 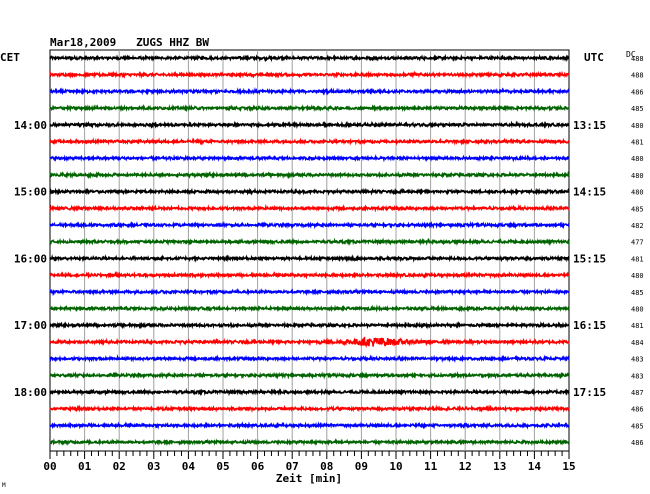 I want to click on x-tick-label: 03, so click(x=153, y=466).